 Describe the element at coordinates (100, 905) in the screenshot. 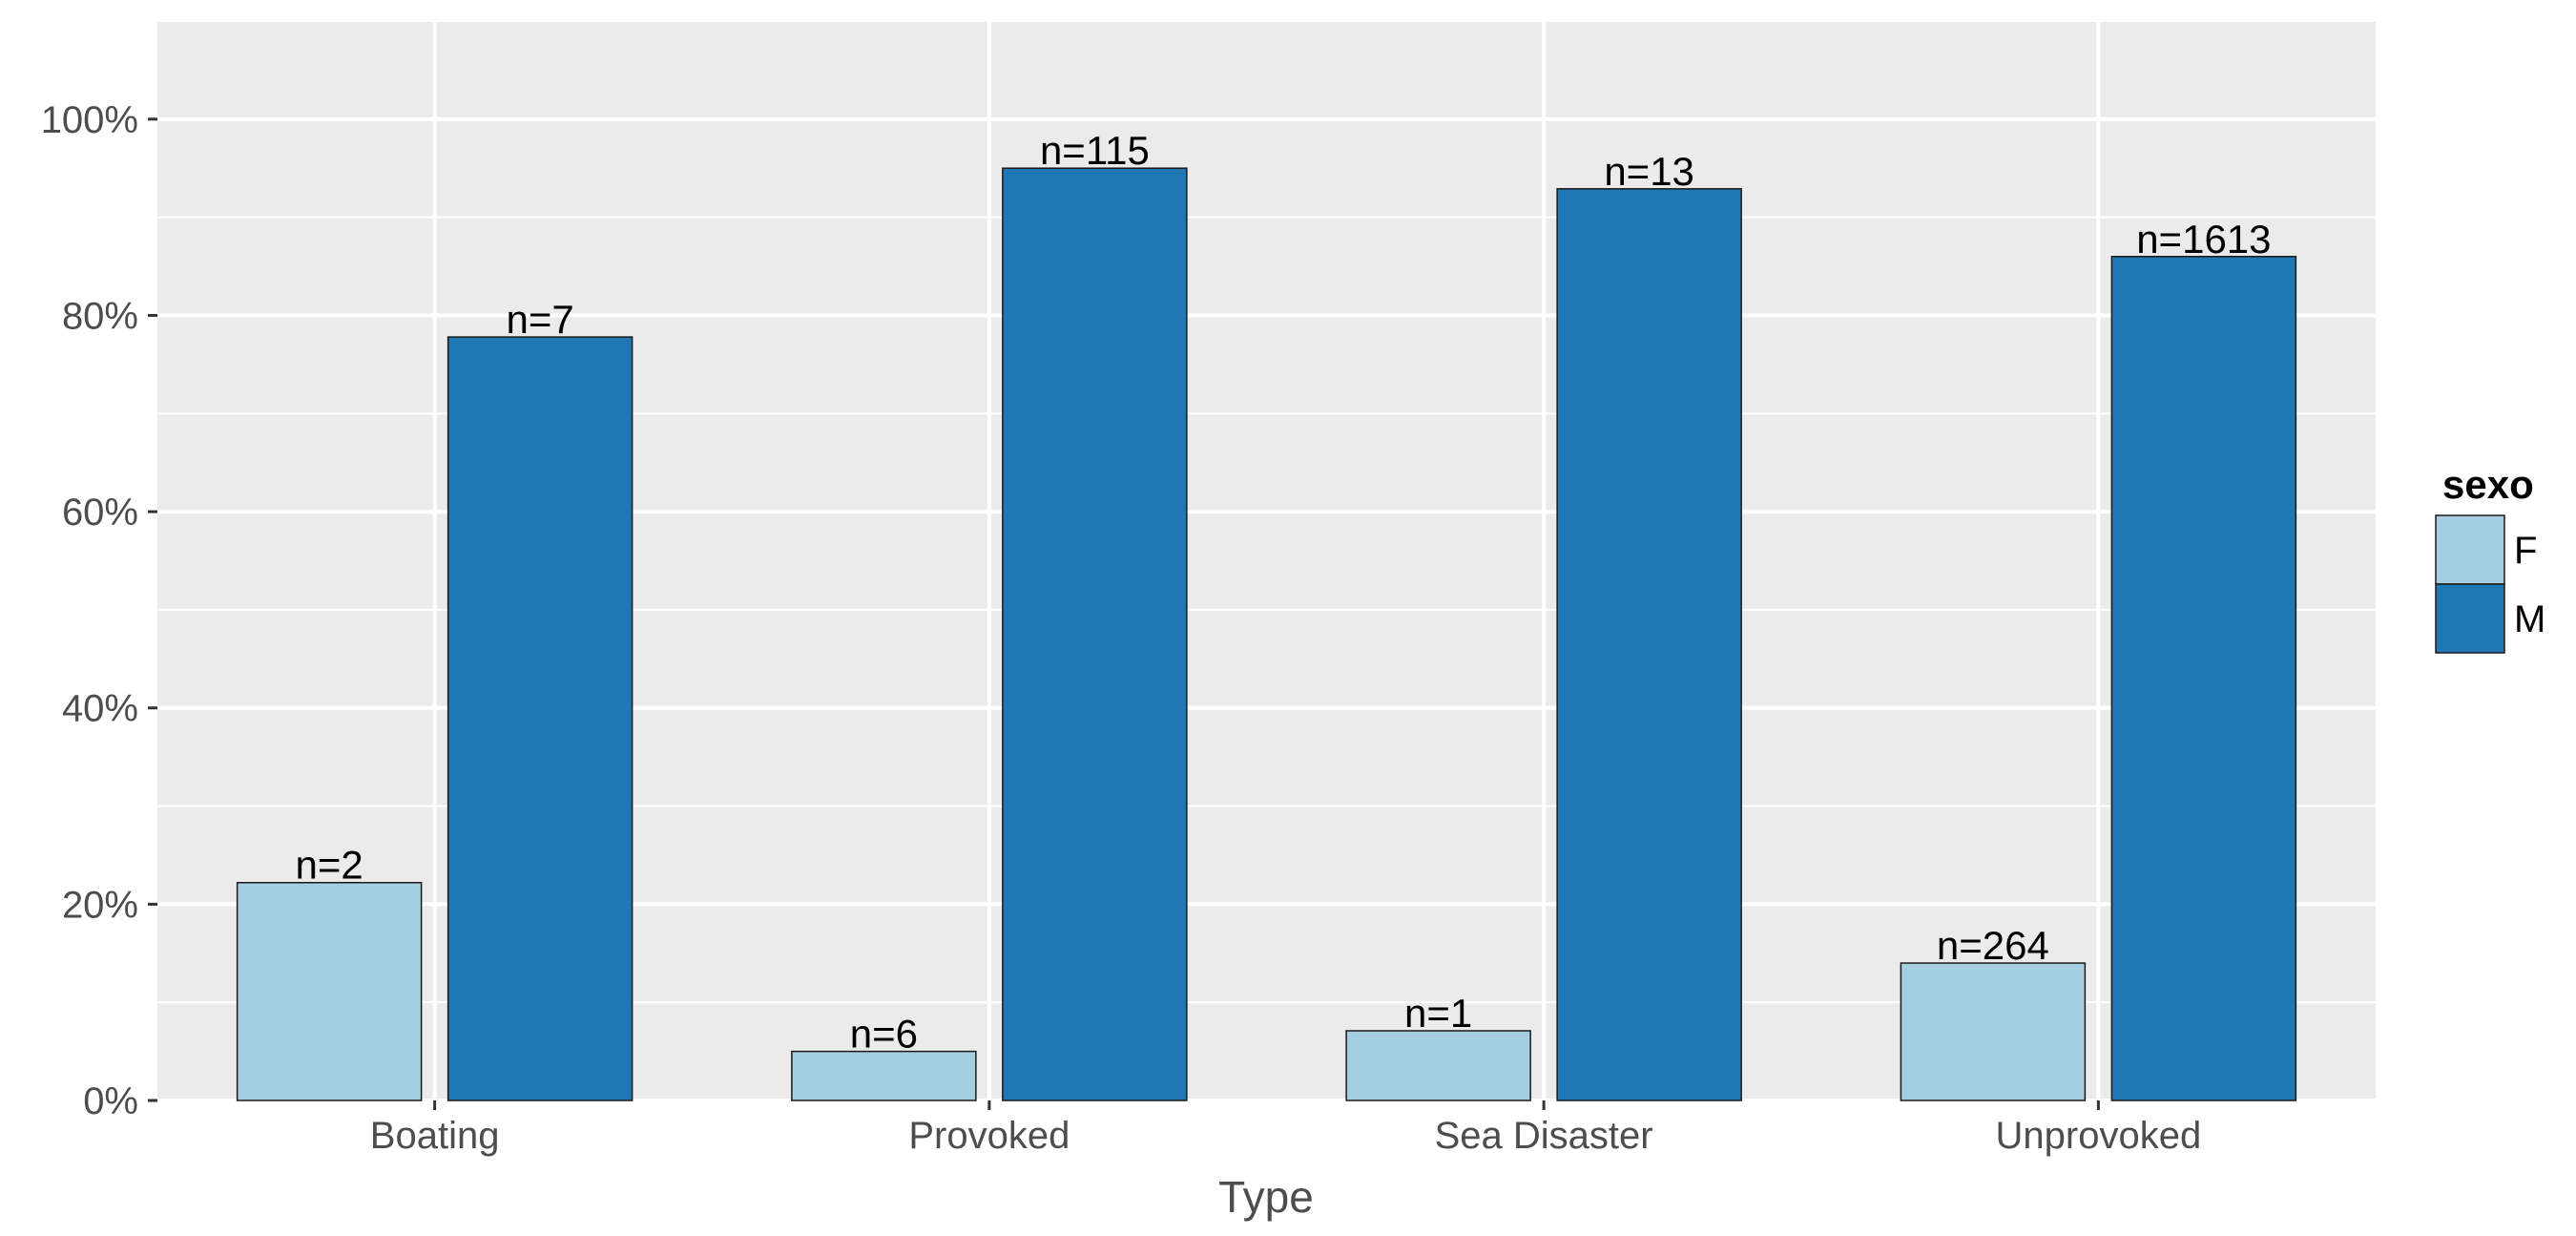

I see `y-tick-label: 20%` at that location.